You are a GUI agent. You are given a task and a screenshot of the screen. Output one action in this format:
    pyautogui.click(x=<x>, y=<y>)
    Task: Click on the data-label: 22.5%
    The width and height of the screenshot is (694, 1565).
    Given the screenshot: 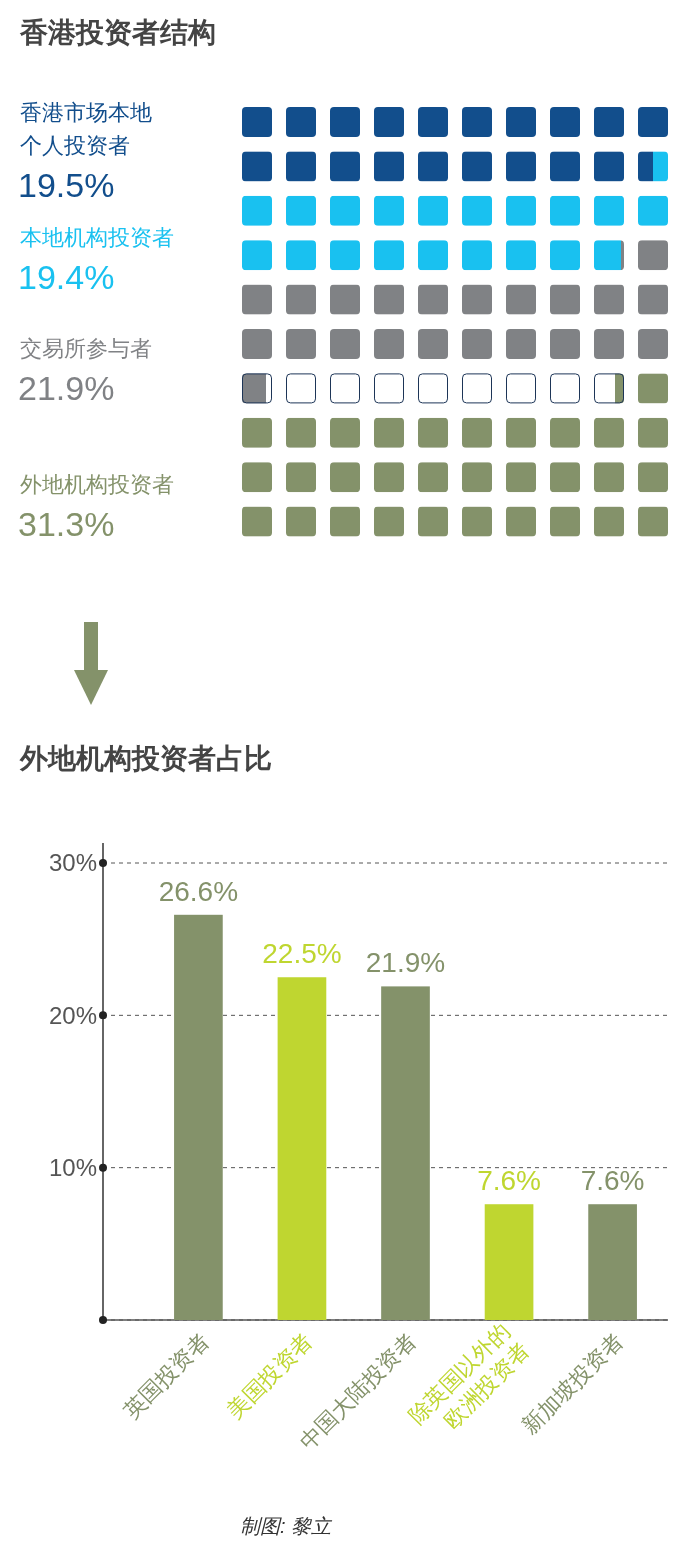 What is the action you would take?
    pyautogui.click(x=302, y=954)
    